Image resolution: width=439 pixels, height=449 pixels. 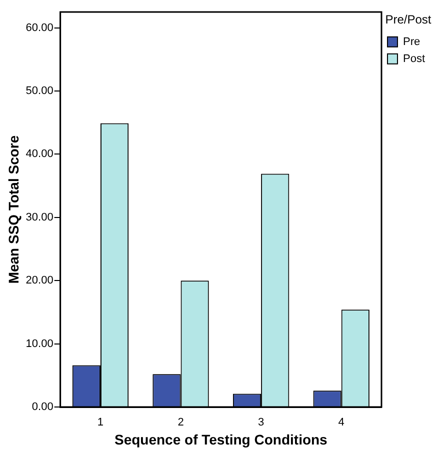 I want to click on y-tick-label: 20.00, so click(x=40, y=280).